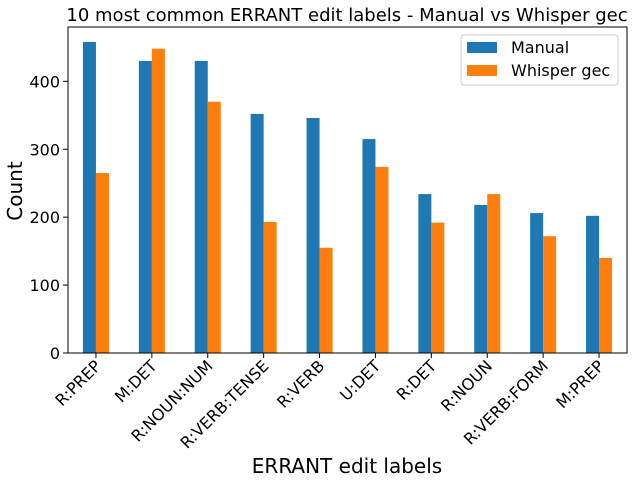 The image size is (634, 483). I want to click on y-tick-label: 400, so click(44, 81).